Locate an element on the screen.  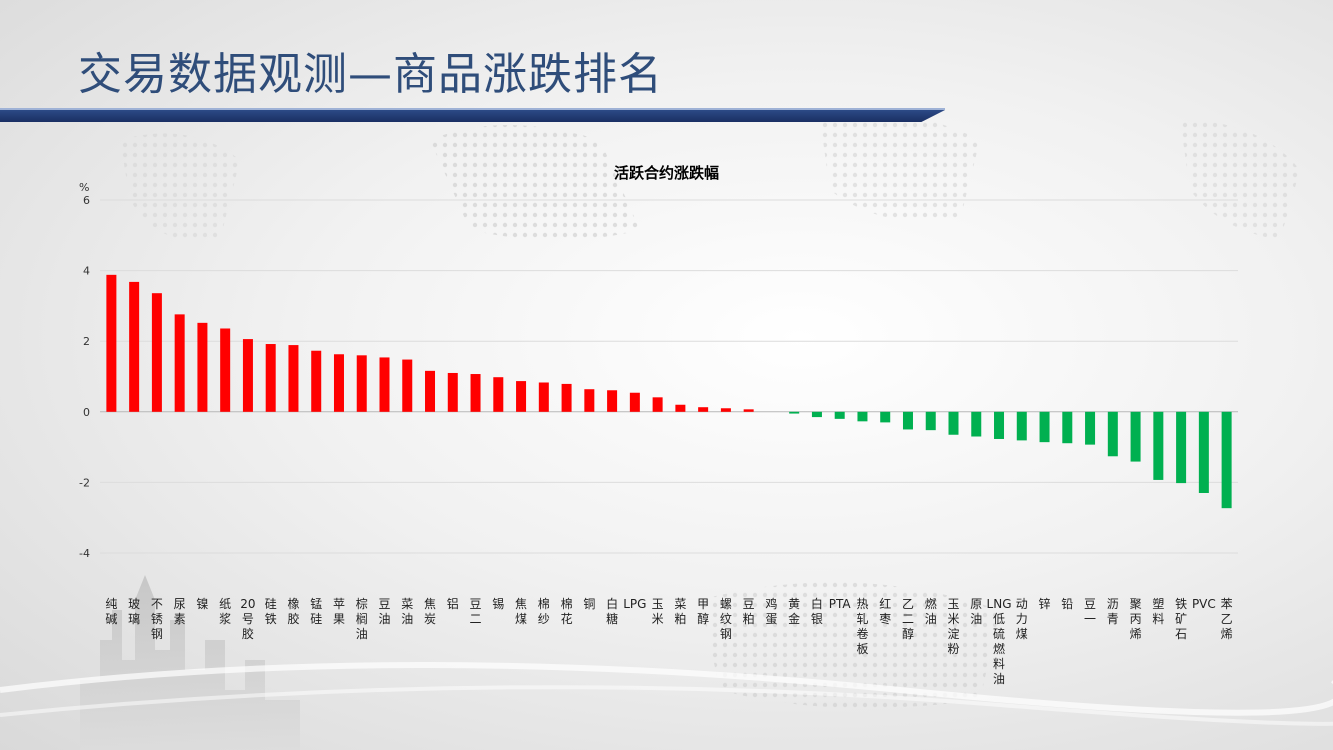
x-tick-label: 焦炭 is located at coordinates (430, 611).